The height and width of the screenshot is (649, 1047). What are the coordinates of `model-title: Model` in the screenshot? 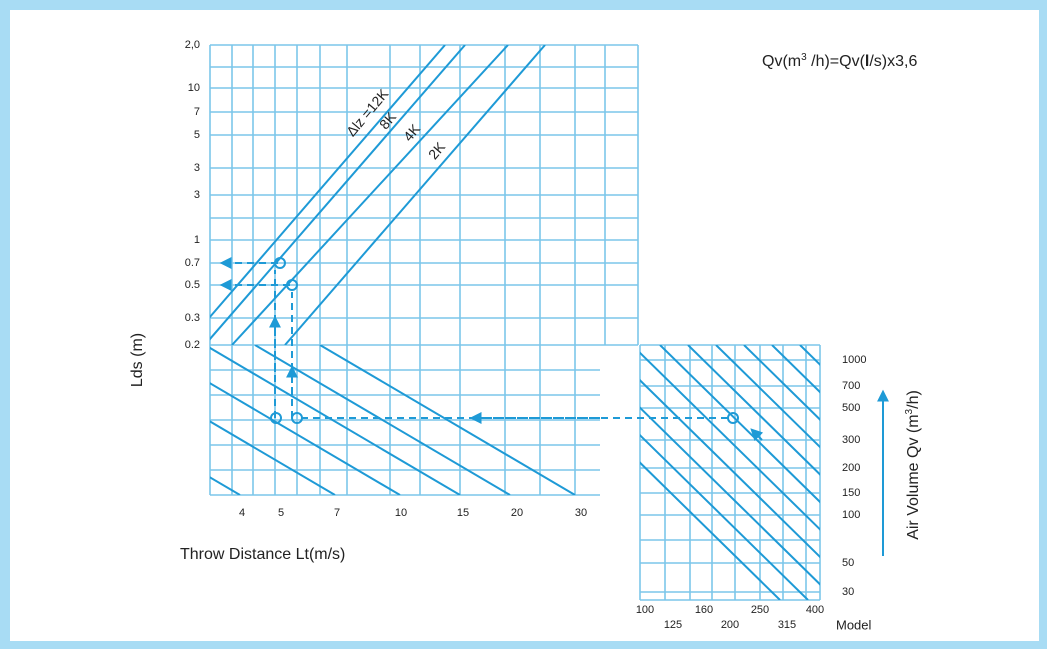 It's located at (854, 624).